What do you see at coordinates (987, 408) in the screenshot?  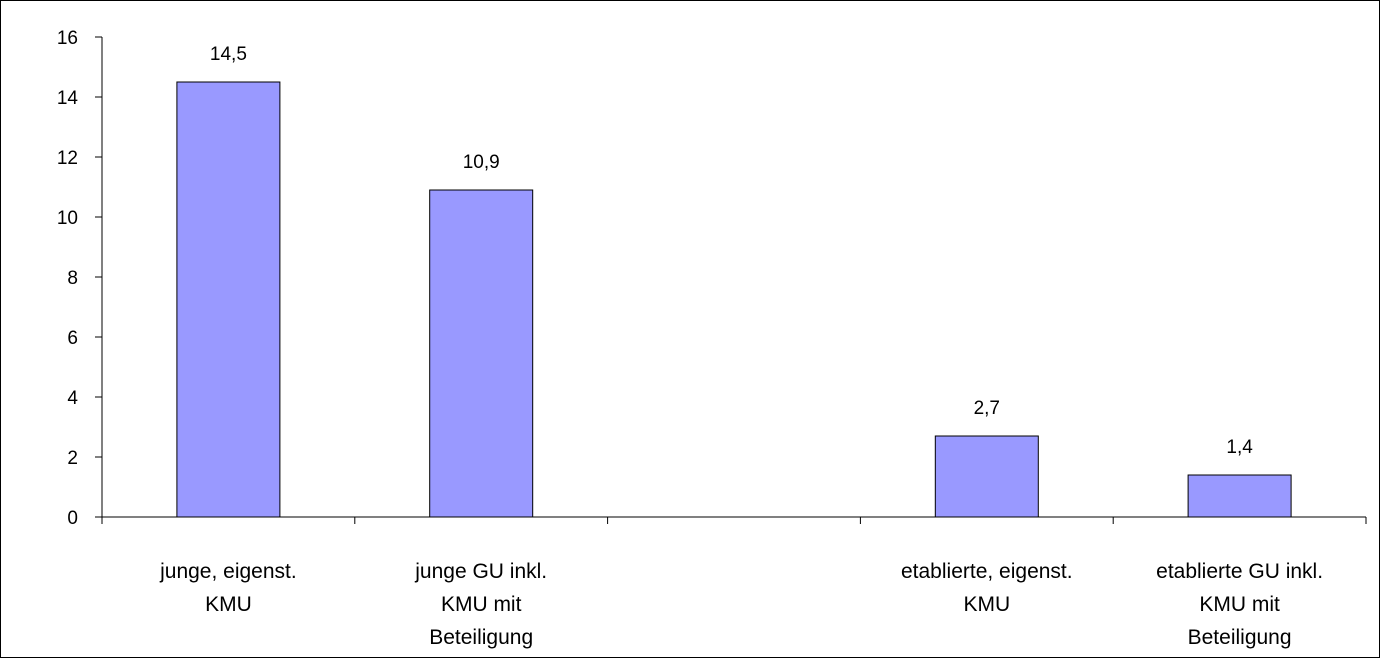 I see `data-label: 2,7` at bounding box center [987, 408].